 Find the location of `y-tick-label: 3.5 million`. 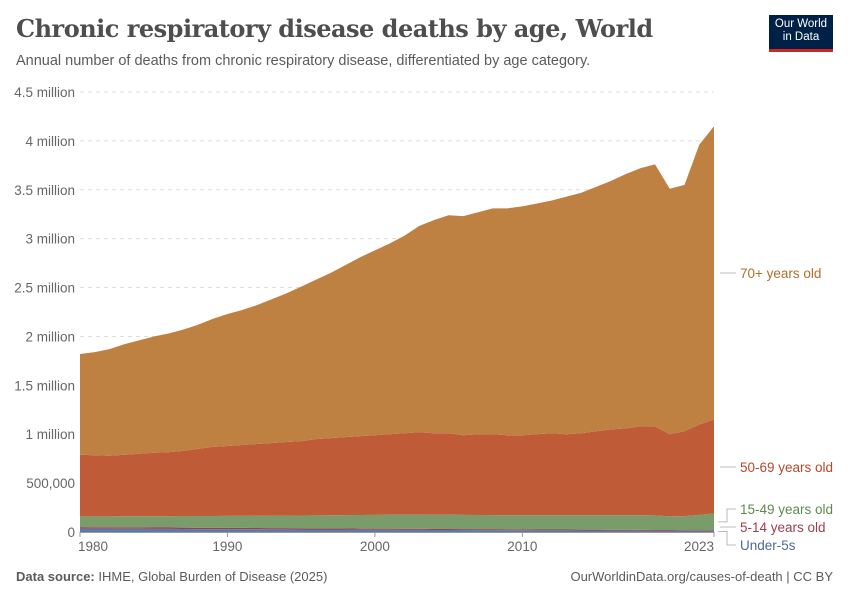

y-tick-label: 3.5 million is located at coordinates (44, 190).